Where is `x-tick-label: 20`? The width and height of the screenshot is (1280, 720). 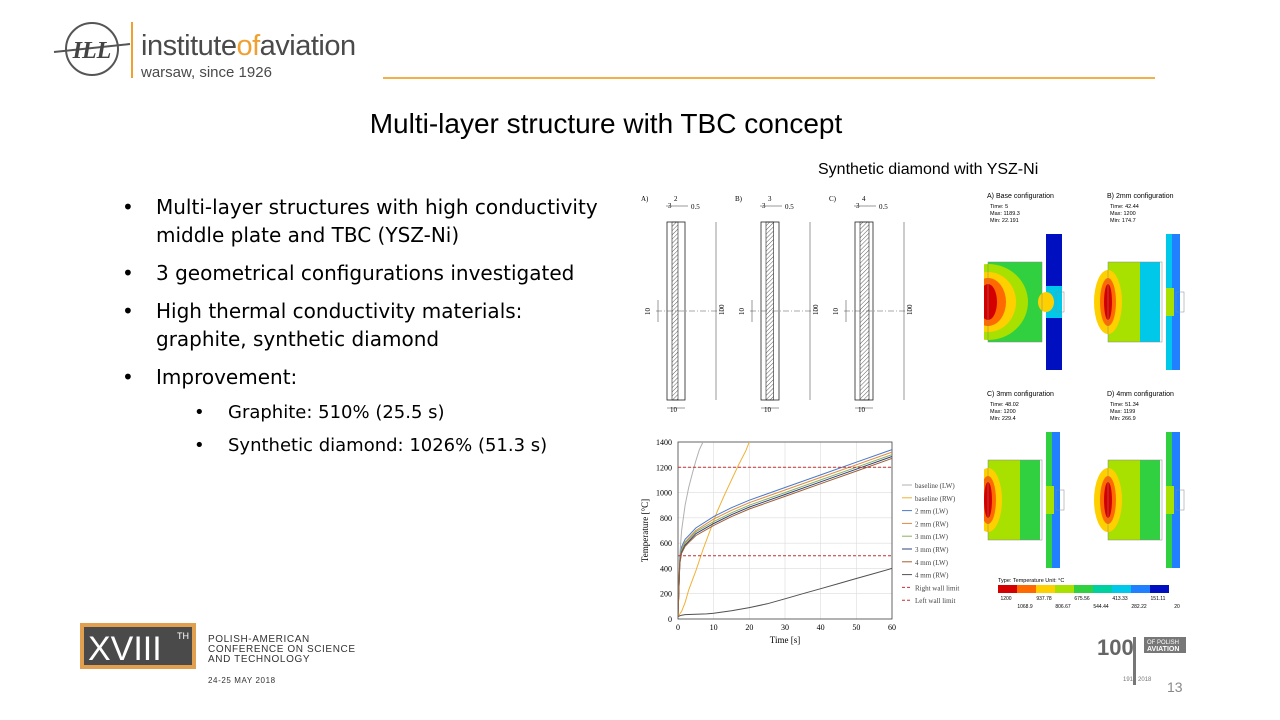
x-tick-label: 20 is located at coordinates (749, 627).